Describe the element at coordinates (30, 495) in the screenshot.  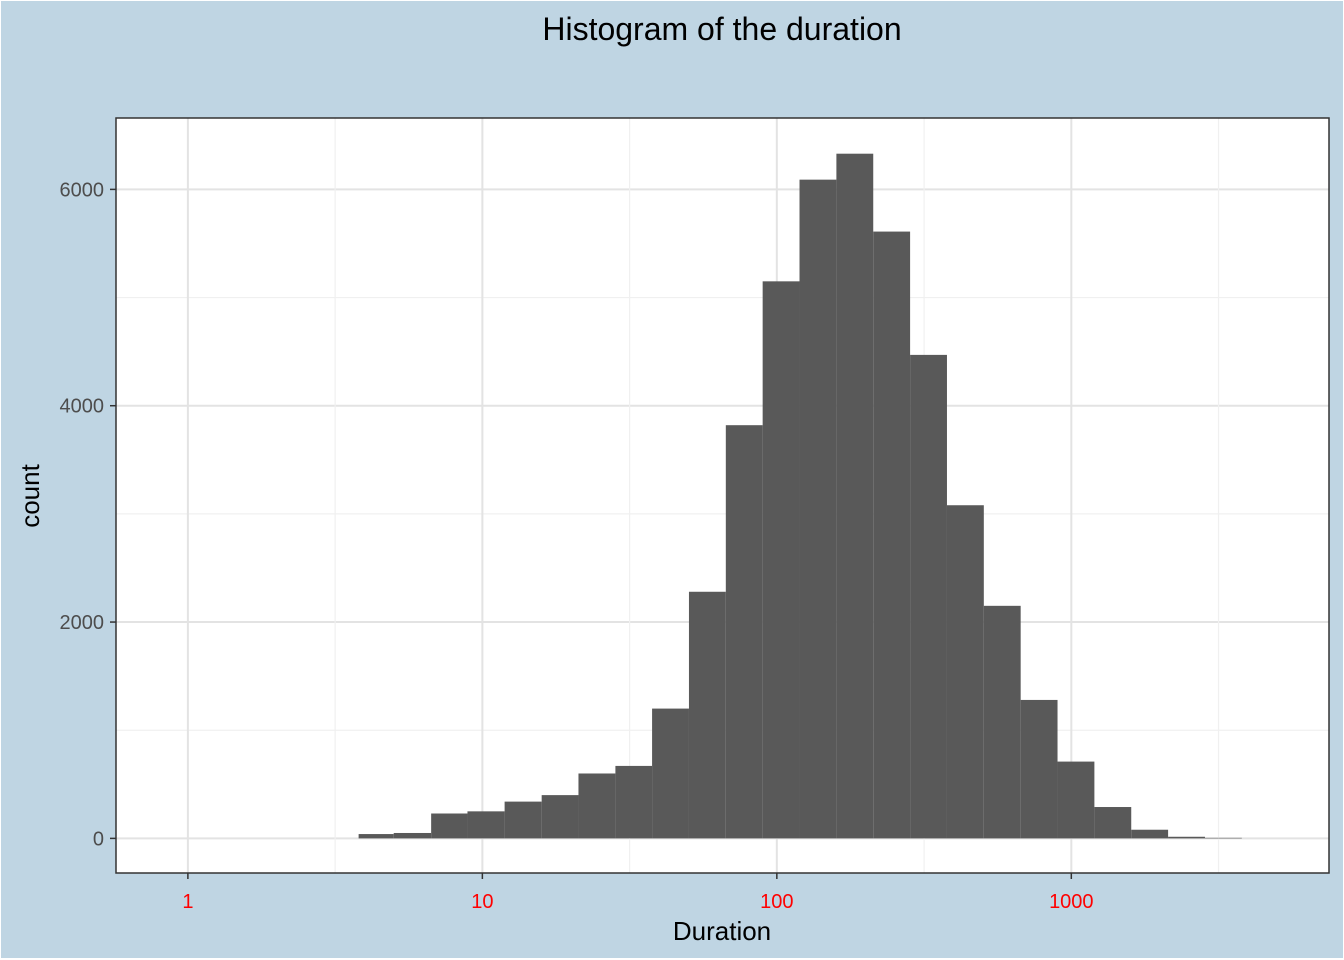
I see `y-axis-title: count` at that location.